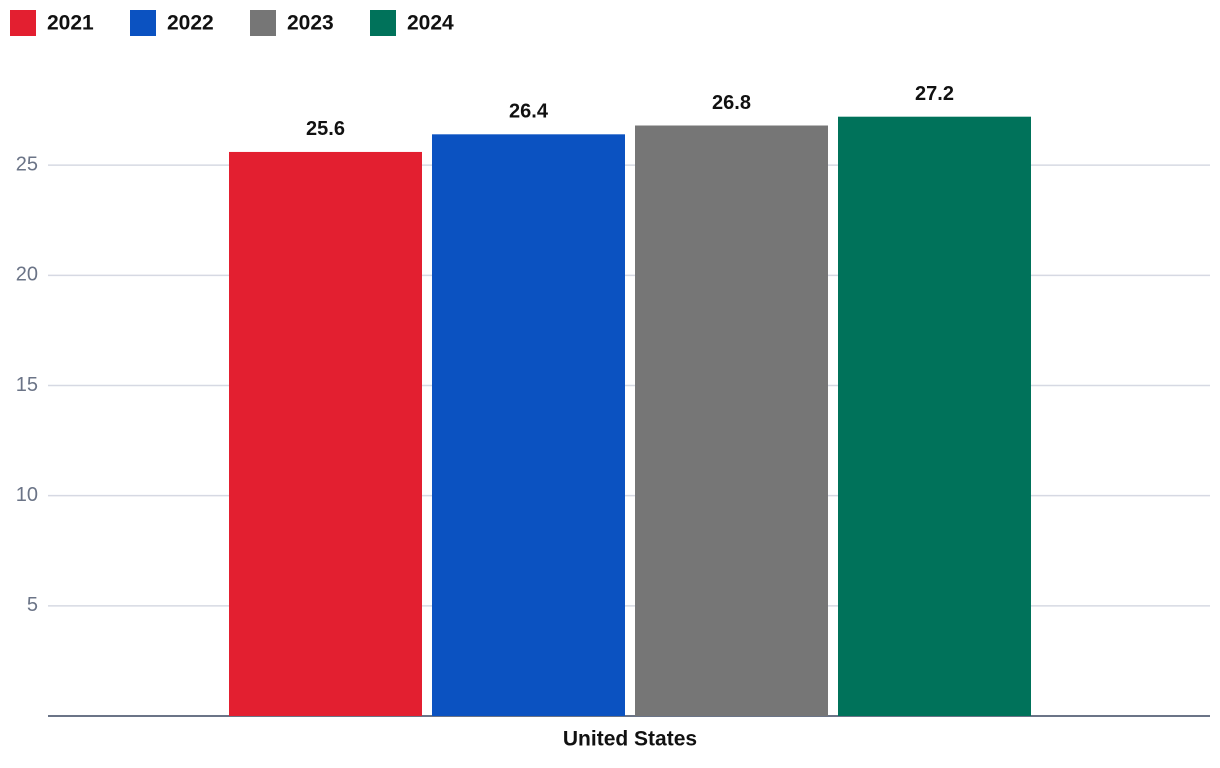 The height and width of the screenshot is (768, 1220). What do you see at coordinates (934, 94) in the screenshot?
I see `value-label: 27.2` at bounding box center [934, 94].